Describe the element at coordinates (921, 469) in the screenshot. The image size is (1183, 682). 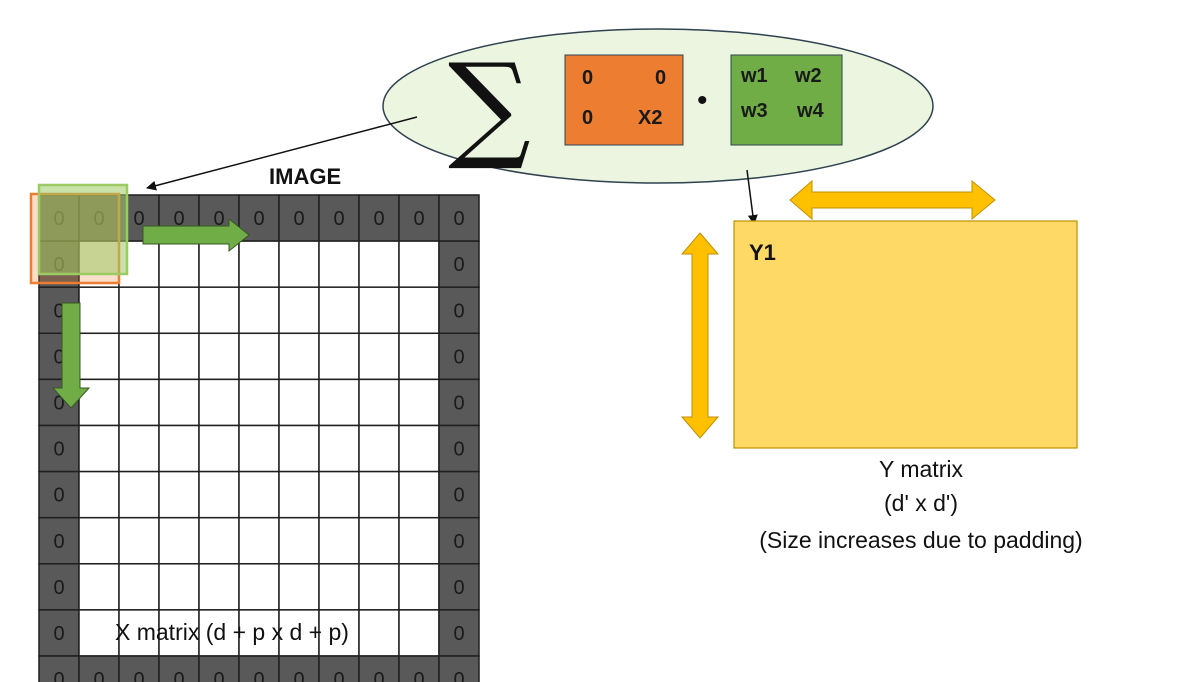
I see `y-matrix-caption: Y matrix` at that location.